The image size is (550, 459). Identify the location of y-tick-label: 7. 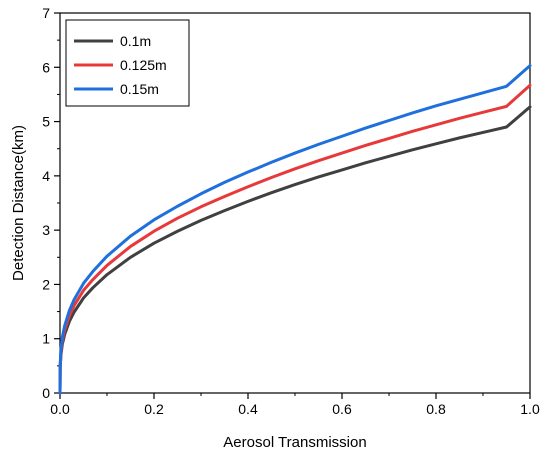
(46, 13).